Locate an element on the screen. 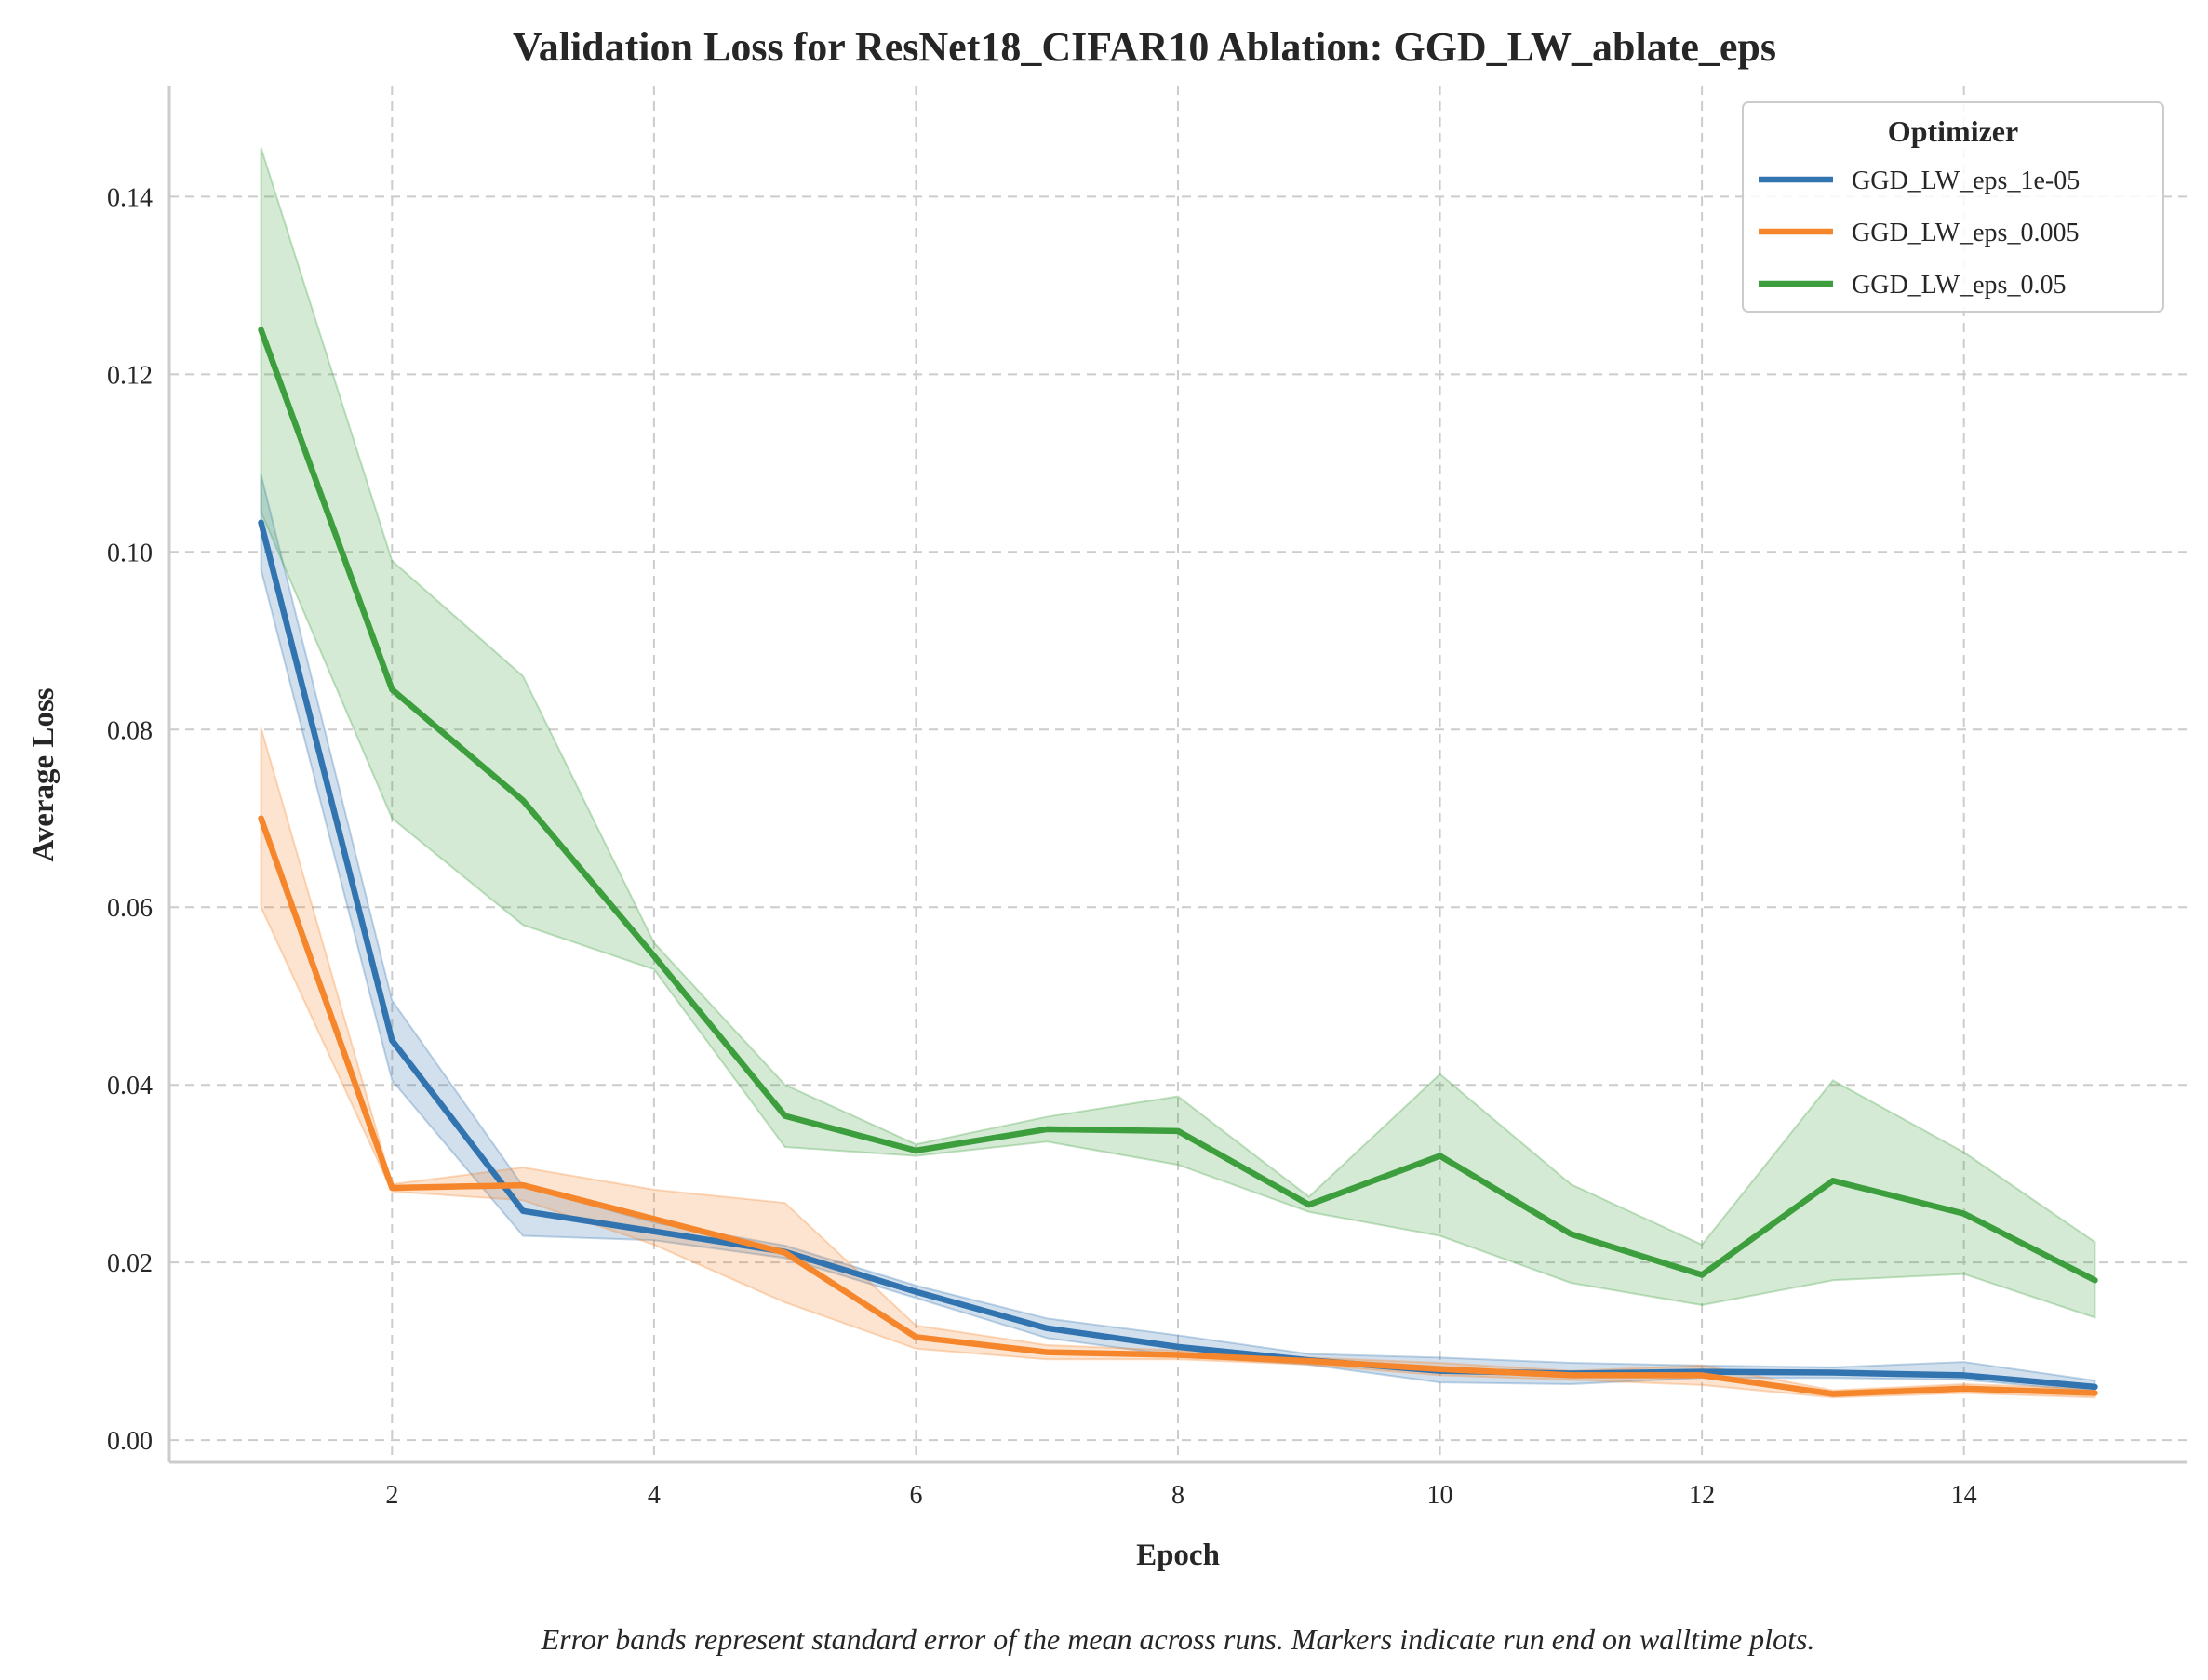 The width and height of the screenshot is (2208, 1680). legend-label-1: GGD_LW_eps_1e-05 is located at coordinates (1966, 181).